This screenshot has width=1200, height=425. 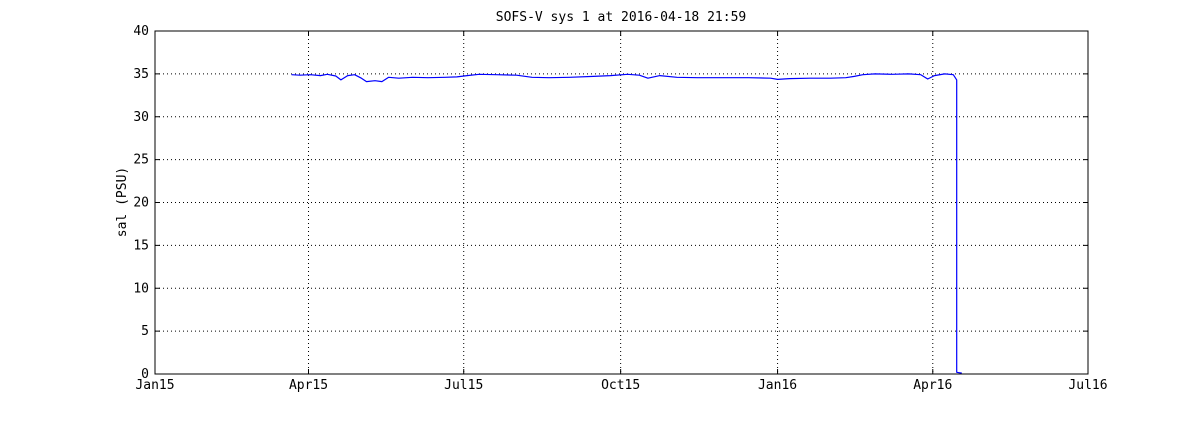 I want to click on chart-title: SOFS-V sys 1 at 2016-04-18 21:59, so click(x=621, y=17).